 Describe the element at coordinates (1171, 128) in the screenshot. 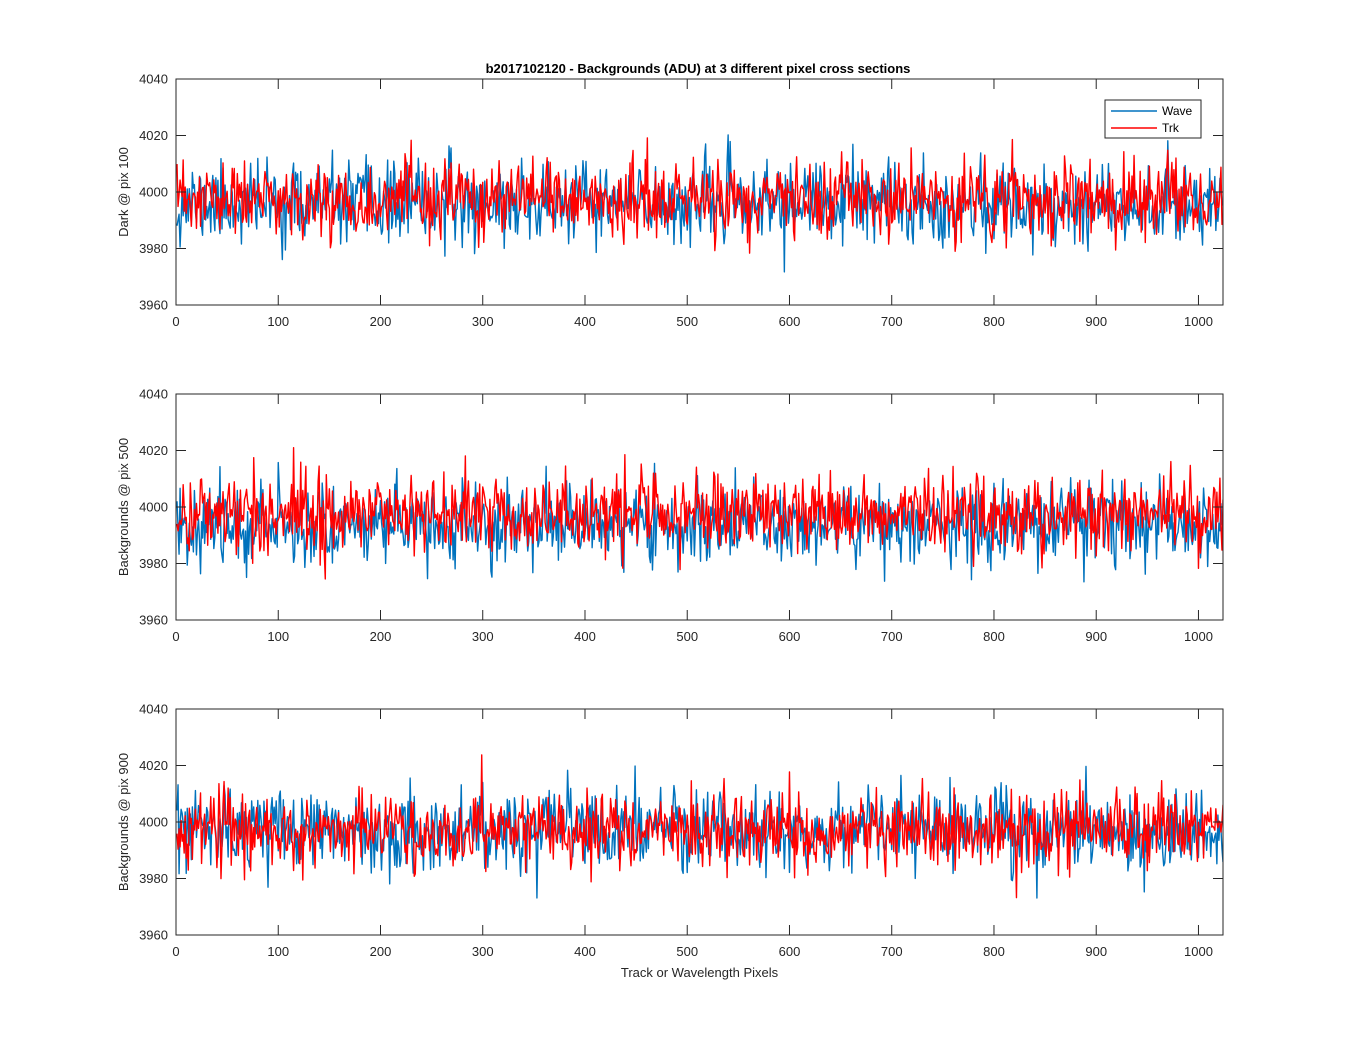

I see `legend-label-trk: Trk` at that location.